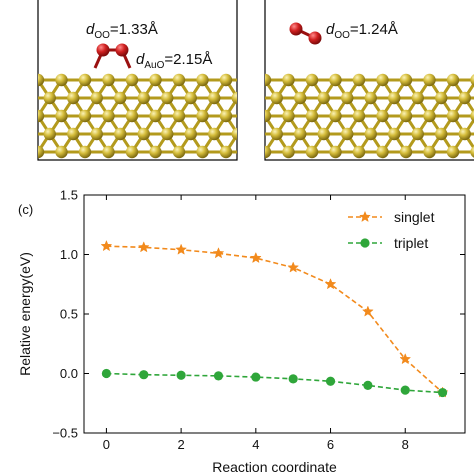 The height and width of the screenshot is (474, 474). I want to click on y-tick-label: 1.0, so click(69, 254).